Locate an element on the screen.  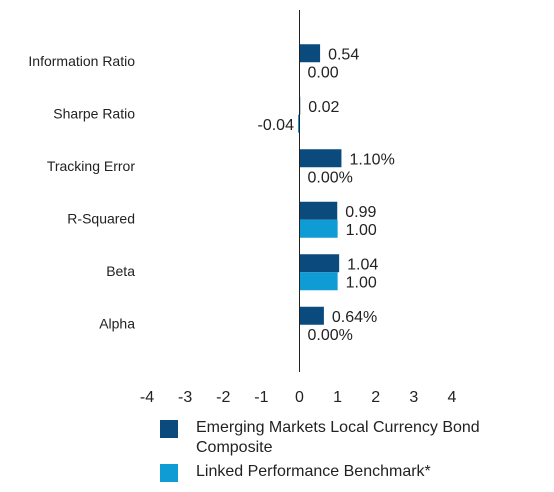
value-label: 1.10% is located at coordinates (371, 159).